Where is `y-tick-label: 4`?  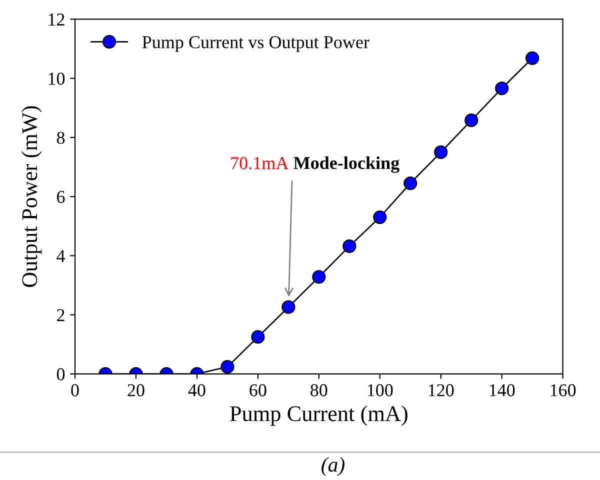
y-tick-label: 4 is located at coordinates (60, 256).